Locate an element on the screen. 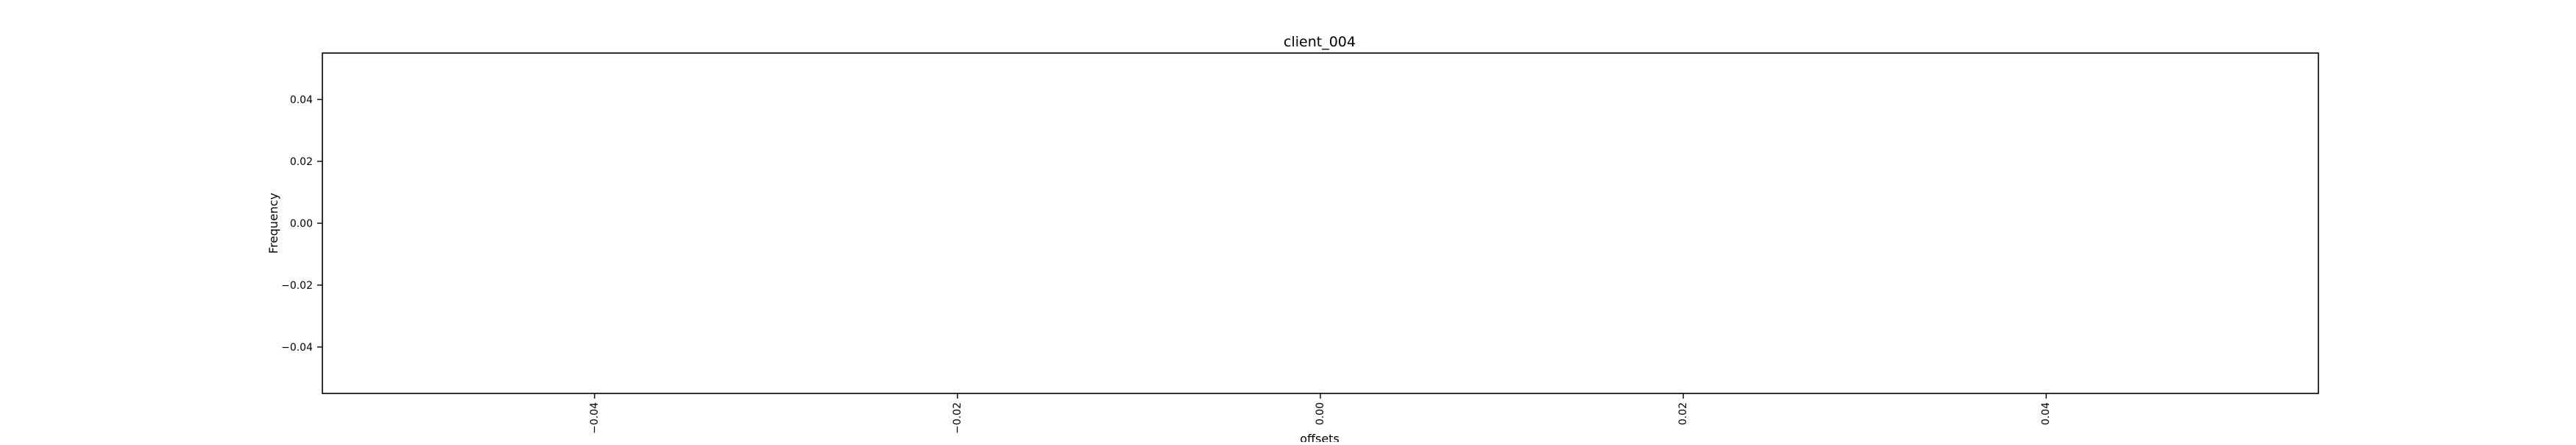  x-tick-label: −0.04 is located at coordinates (595, 418).